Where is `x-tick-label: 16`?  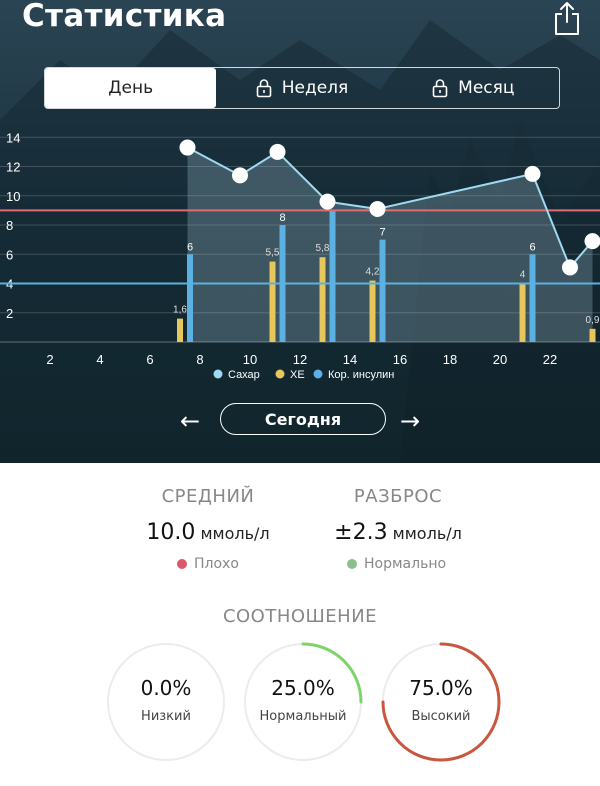 x-tick-label: 16 is located at coordinates (400, 359).